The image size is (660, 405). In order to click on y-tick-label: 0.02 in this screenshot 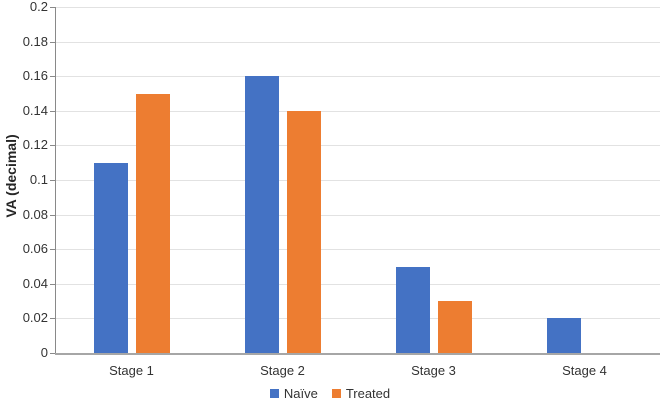, I will do `click(35, 318)`.